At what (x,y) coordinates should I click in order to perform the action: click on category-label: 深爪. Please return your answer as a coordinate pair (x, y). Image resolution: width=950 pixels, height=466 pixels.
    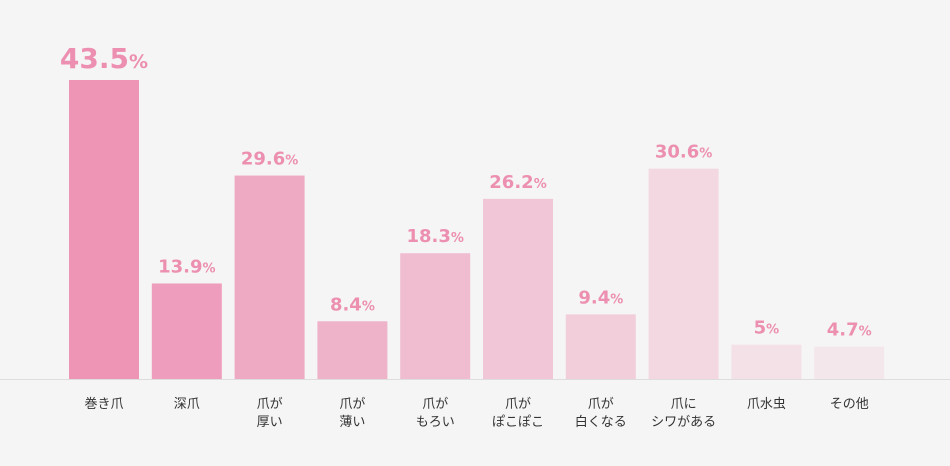
    Looking at the image, I should click on (187, 404).